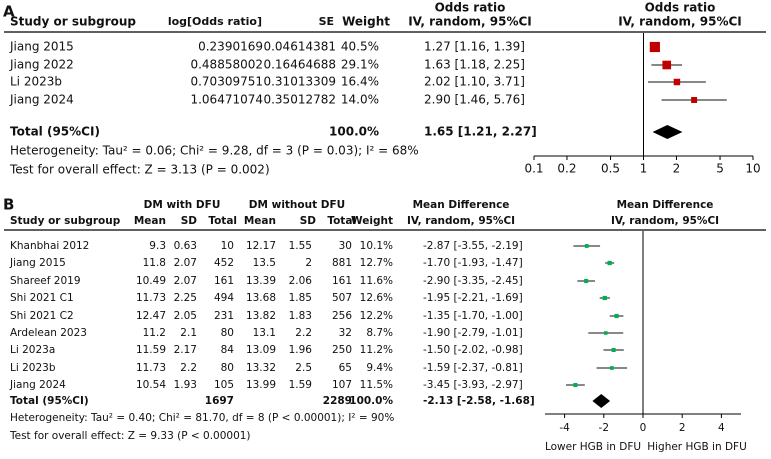  What do you see at coordinates (643, 428) in the screenshot?
I see `x-tick-label: 0` at bounding box center [643, 428].